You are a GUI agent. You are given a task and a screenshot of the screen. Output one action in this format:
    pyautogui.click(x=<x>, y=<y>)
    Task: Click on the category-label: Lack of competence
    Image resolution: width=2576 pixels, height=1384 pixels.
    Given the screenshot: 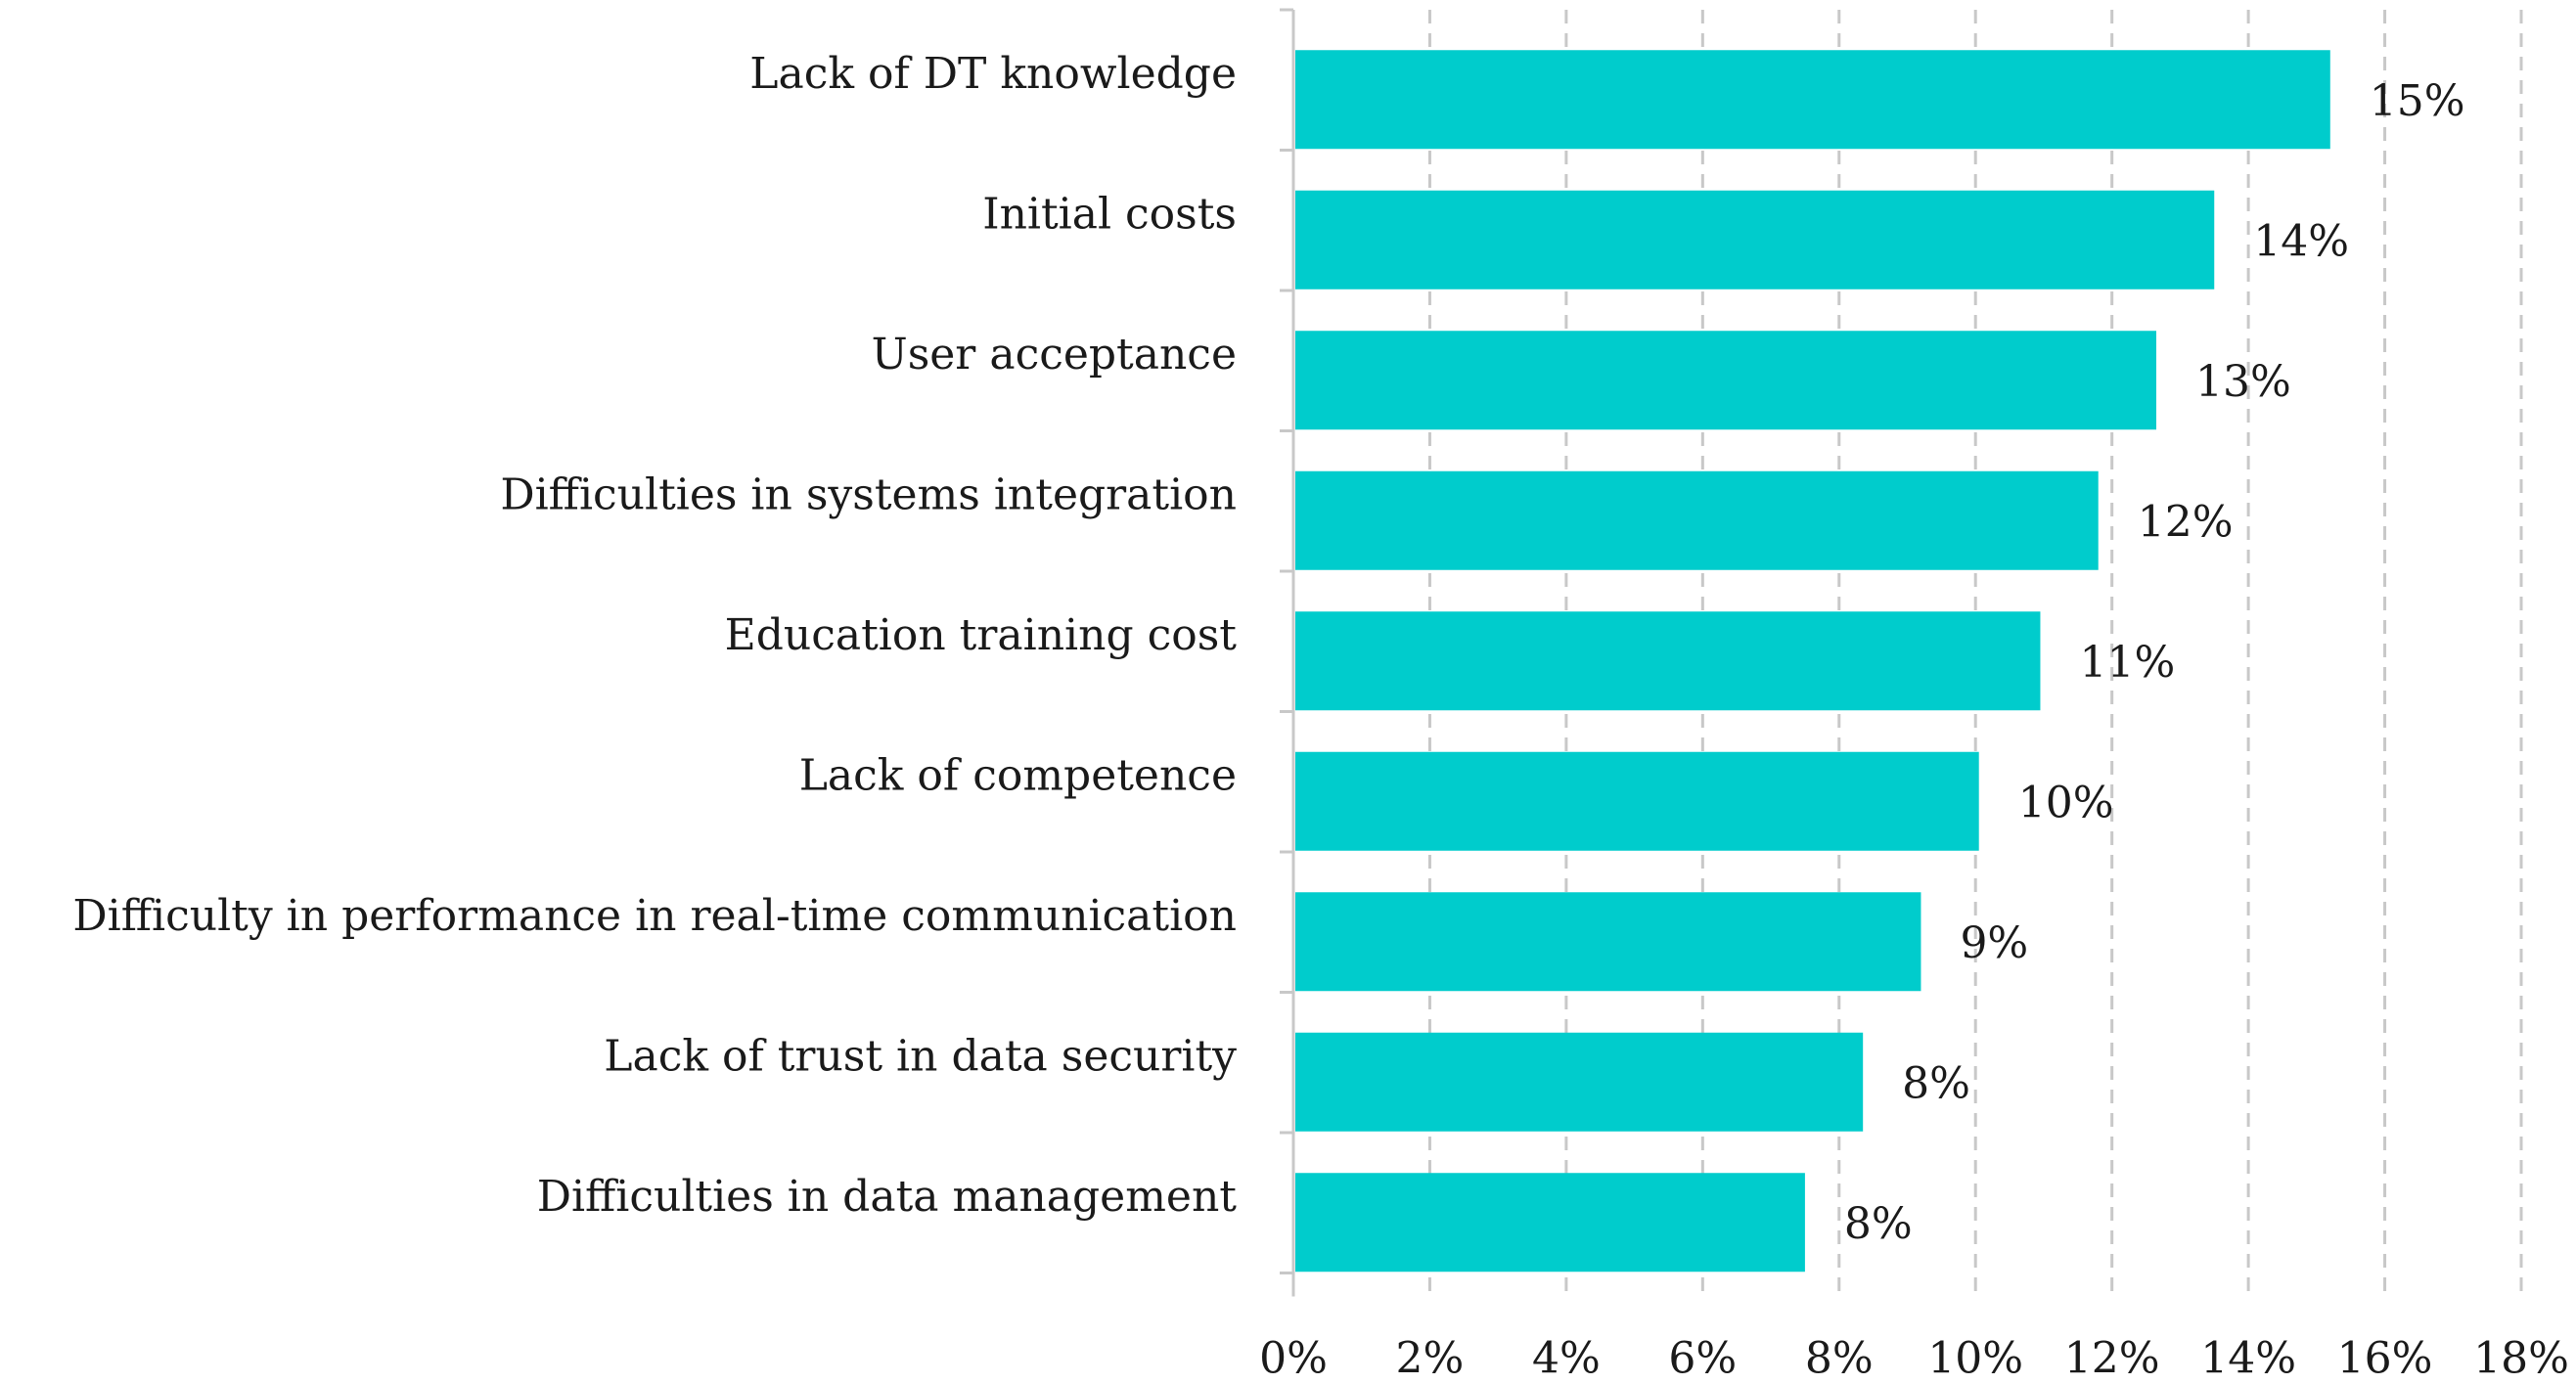 What is the action you would take?
    pyautogui.click(x=1018, y=775)
    